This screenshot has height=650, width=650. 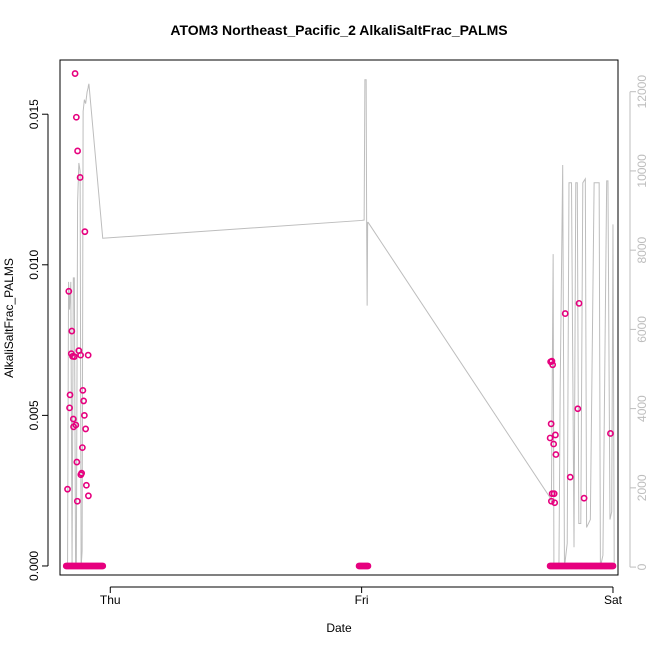 I want to click on x-tick-label: Thu, so click(x=110, y=600).